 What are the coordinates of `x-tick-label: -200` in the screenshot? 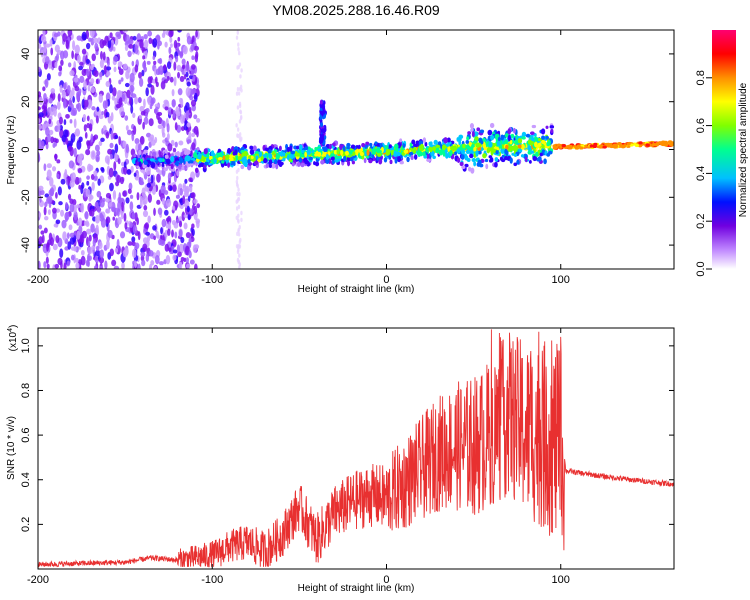 It's located at (38, 280).